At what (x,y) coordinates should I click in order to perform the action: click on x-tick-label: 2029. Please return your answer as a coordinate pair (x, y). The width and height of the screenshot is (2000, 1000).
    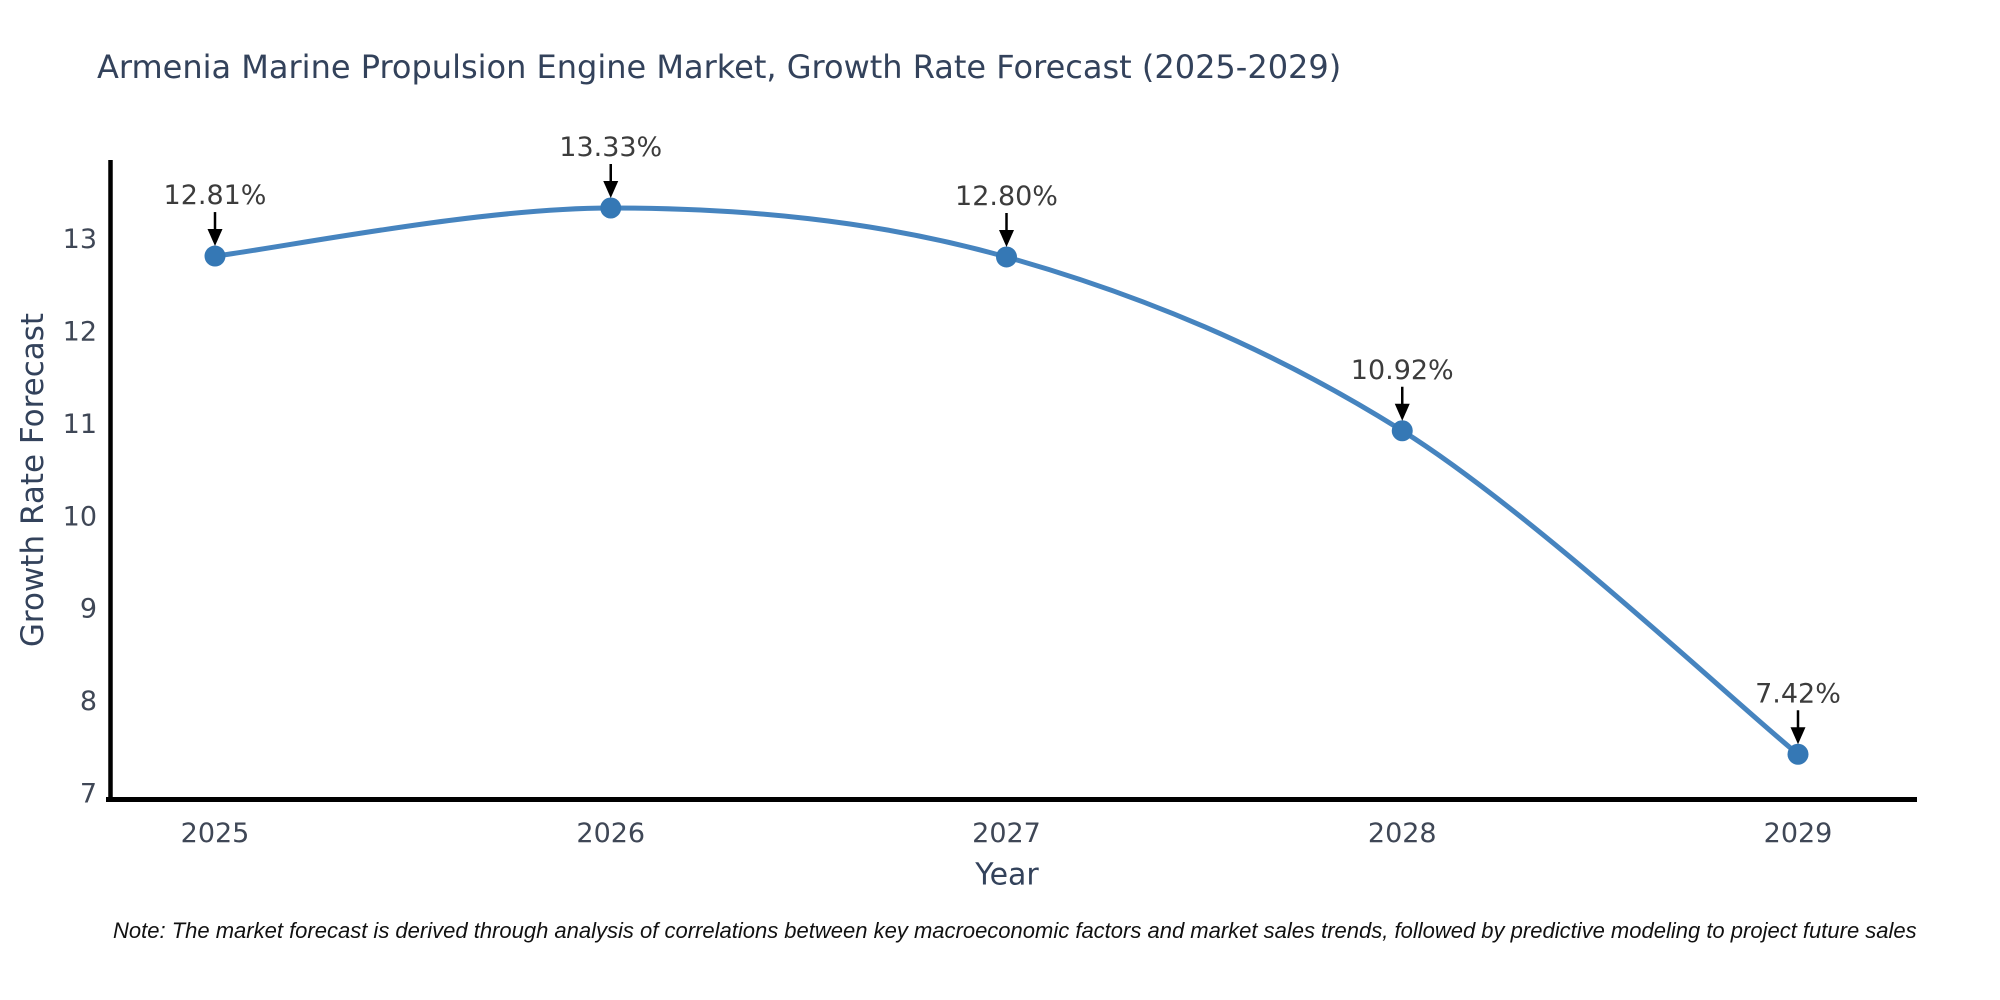
    Looking at the image, I should click on (1798, 833).